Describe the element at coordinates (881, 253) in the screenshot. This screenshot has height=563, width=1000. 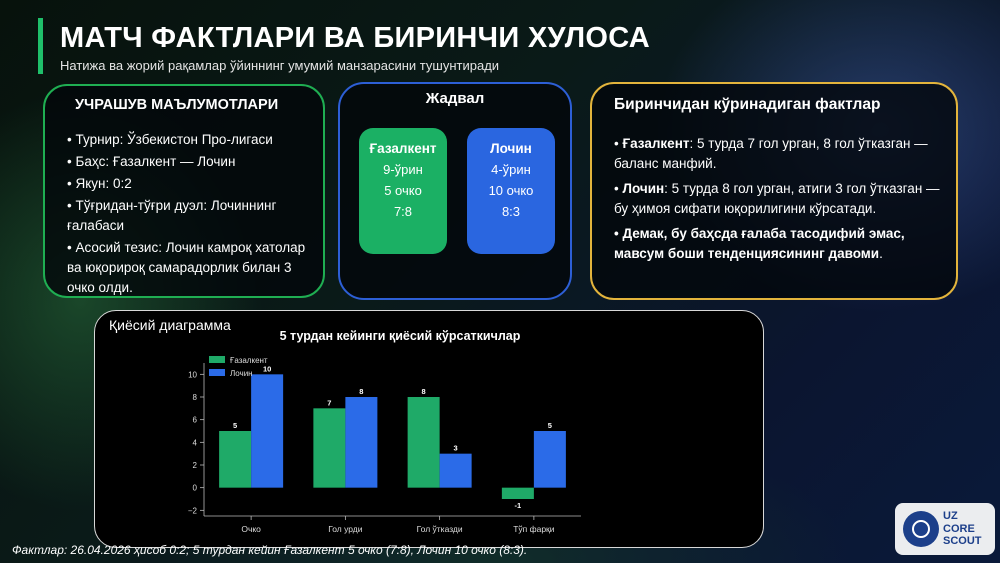
I see `fact-conclusion-end: .` at that location.